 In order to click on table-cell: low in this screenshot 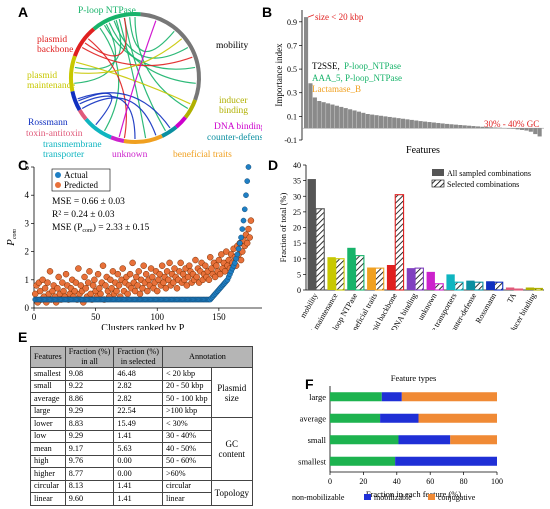, I will do `click(48, 436)`.